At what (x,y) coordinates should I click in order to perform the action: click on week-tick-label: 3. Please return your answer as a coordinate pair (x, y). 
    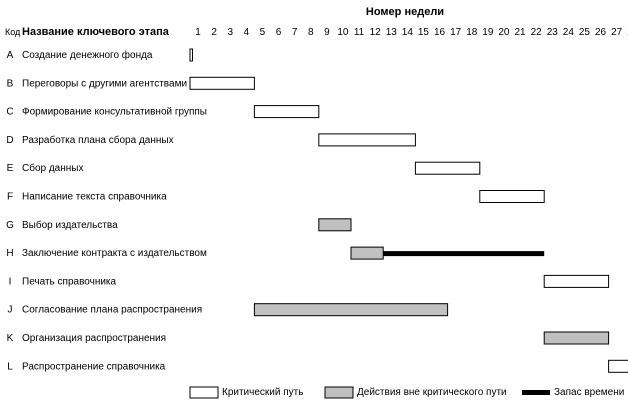
    Looking at the image, I should click on (230, 32).